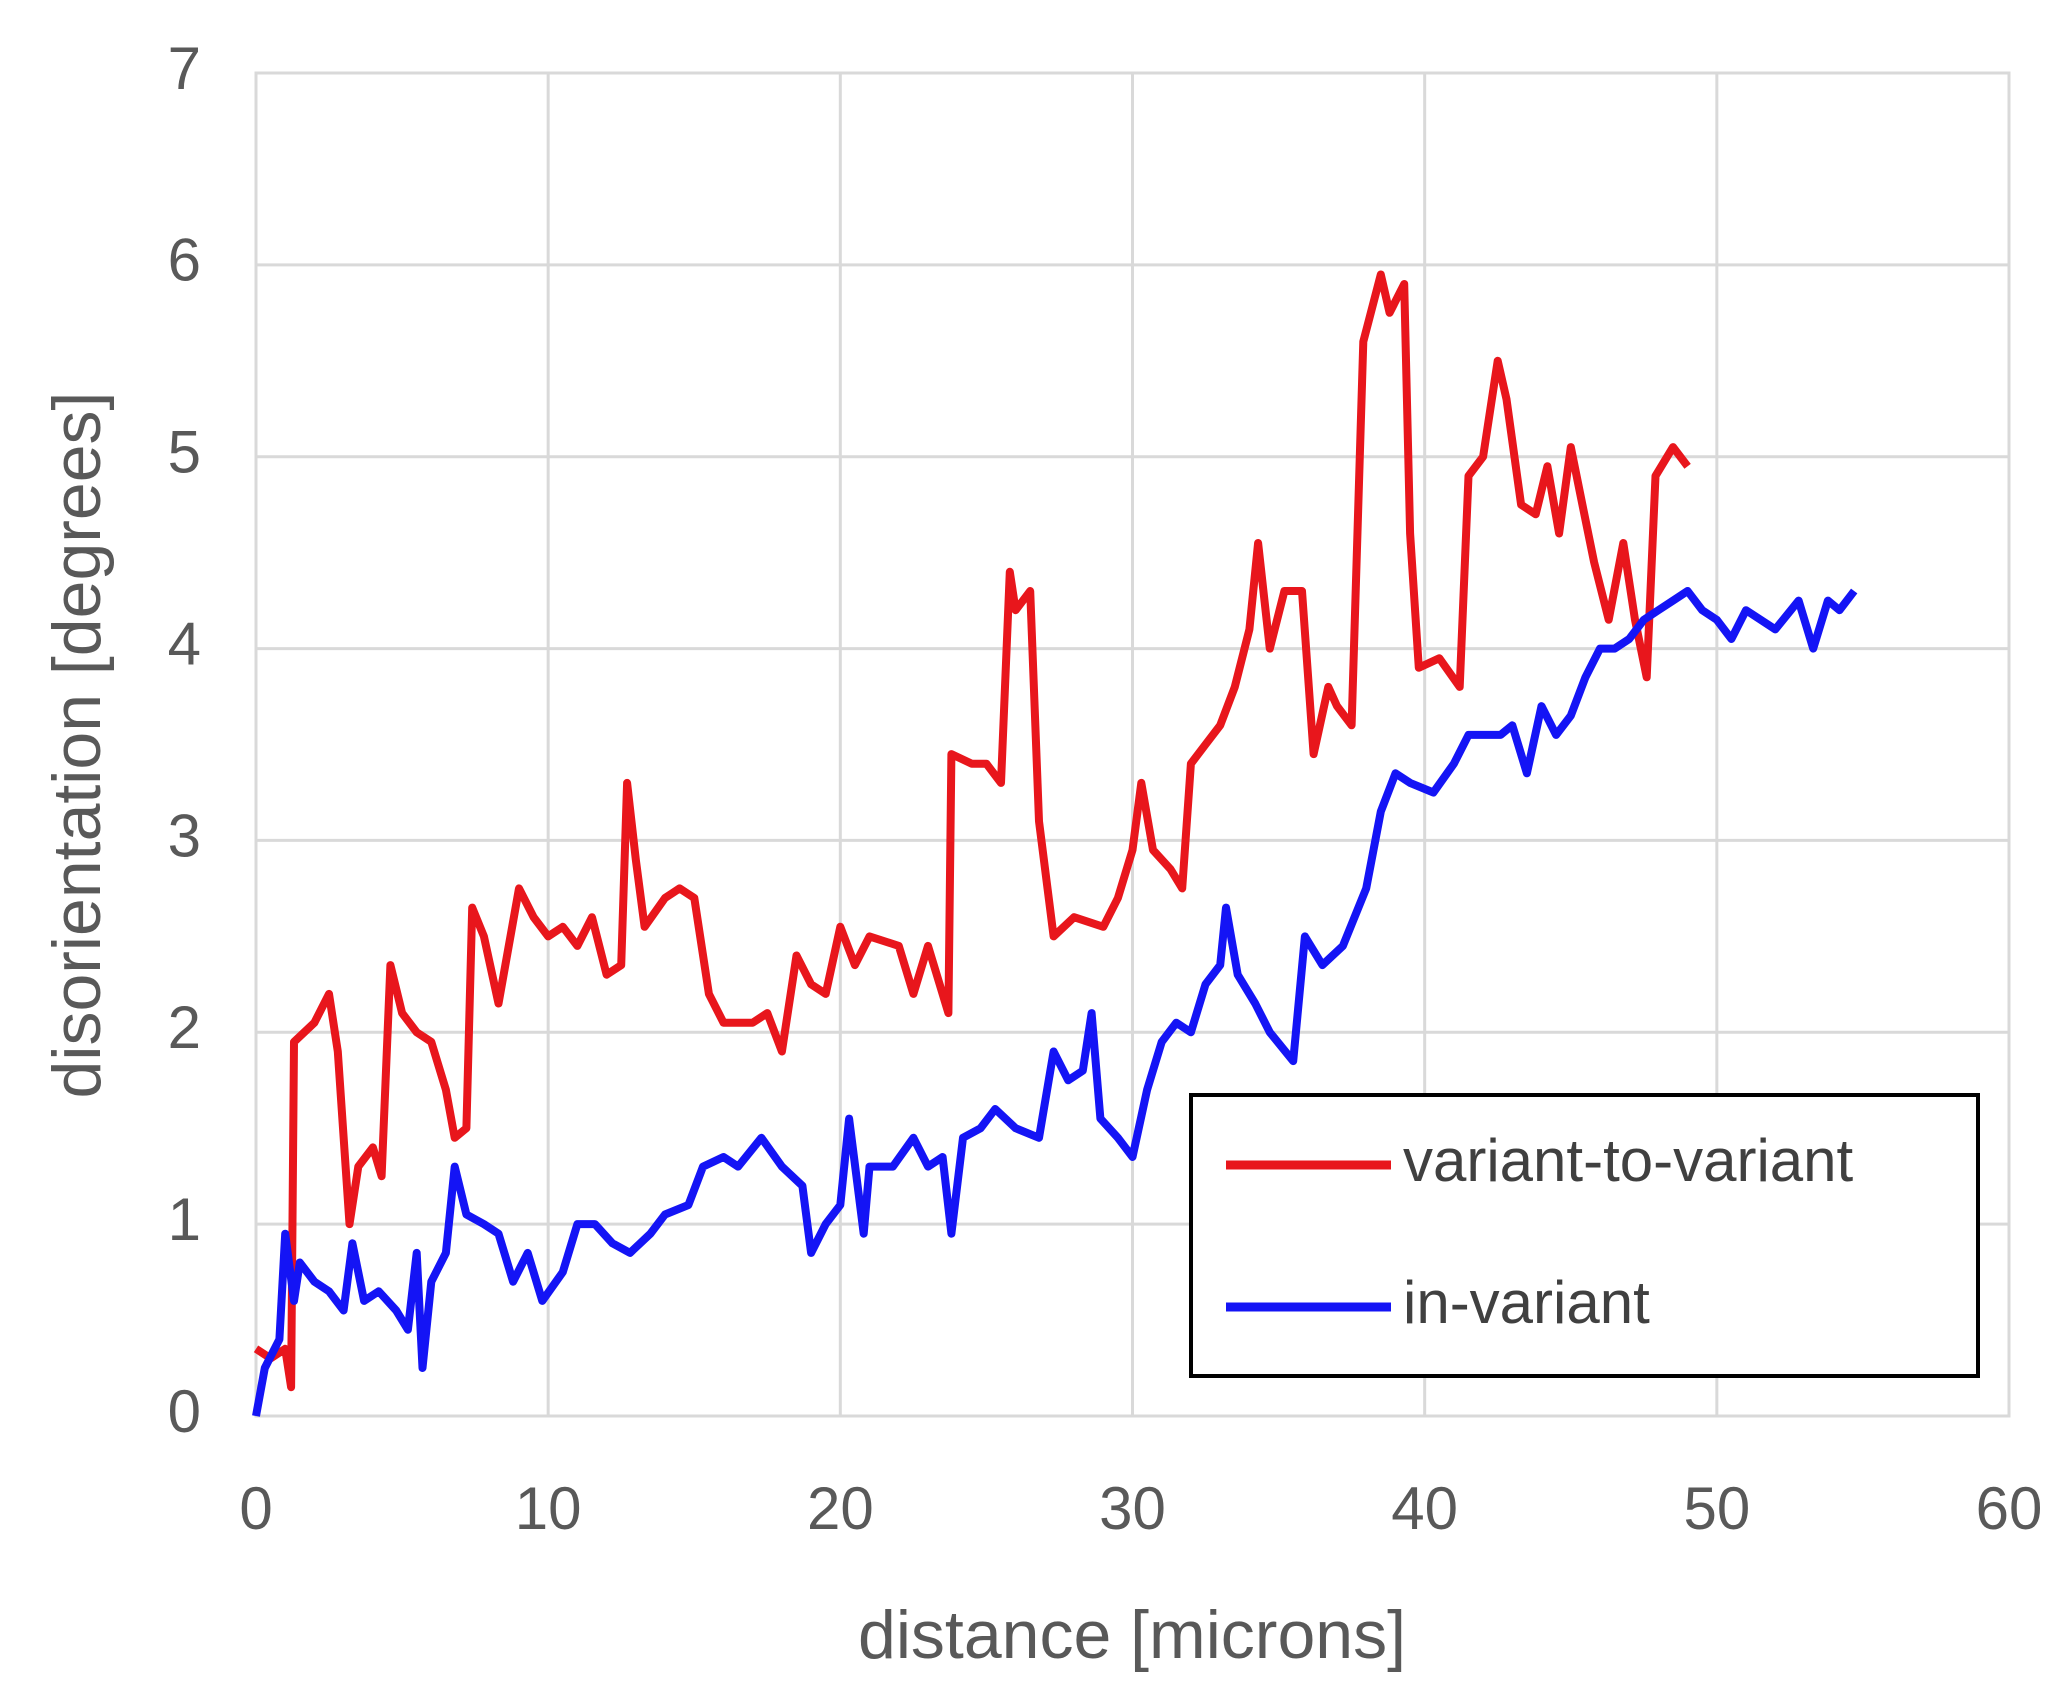 Image resolution: width=2069 pixels, height=1707 pixels. What do you see at coordinates (184, 1411) in the screenshot?
I see `y-tick-label: 0` at bounding box center [184, 1411].